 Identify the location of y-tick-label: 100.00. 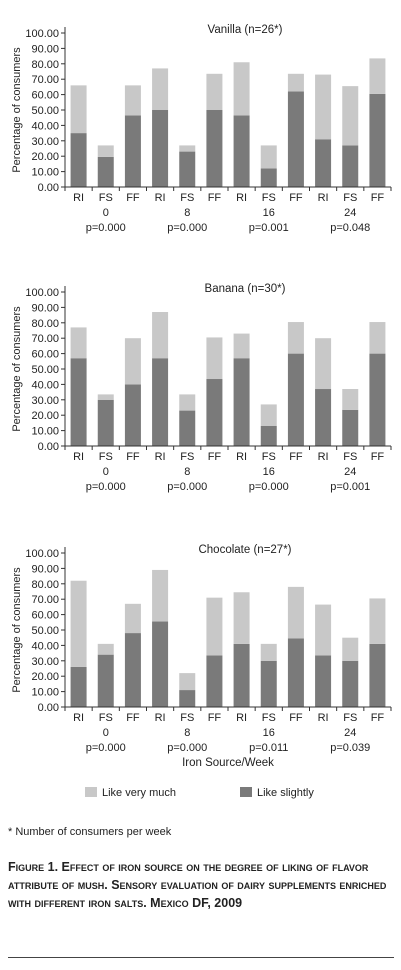
(42, 293).